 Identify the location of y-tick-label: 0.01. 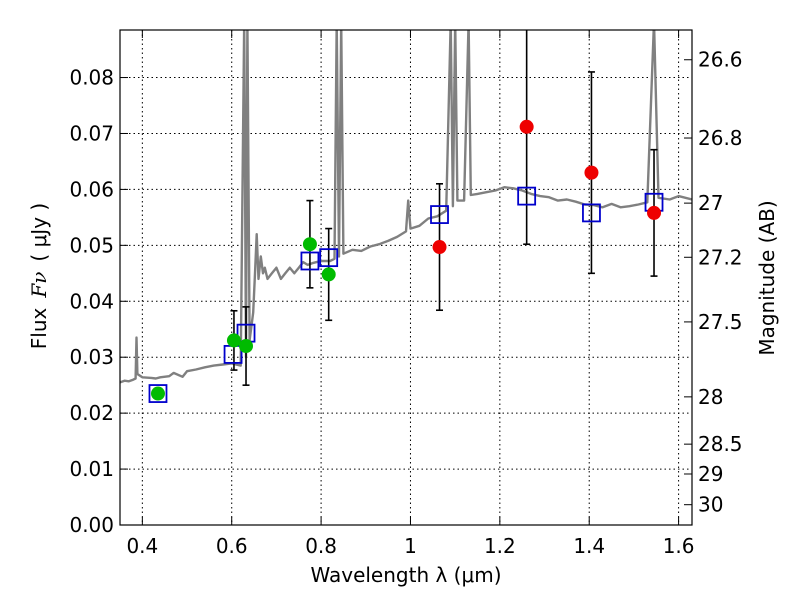
(91, 469).